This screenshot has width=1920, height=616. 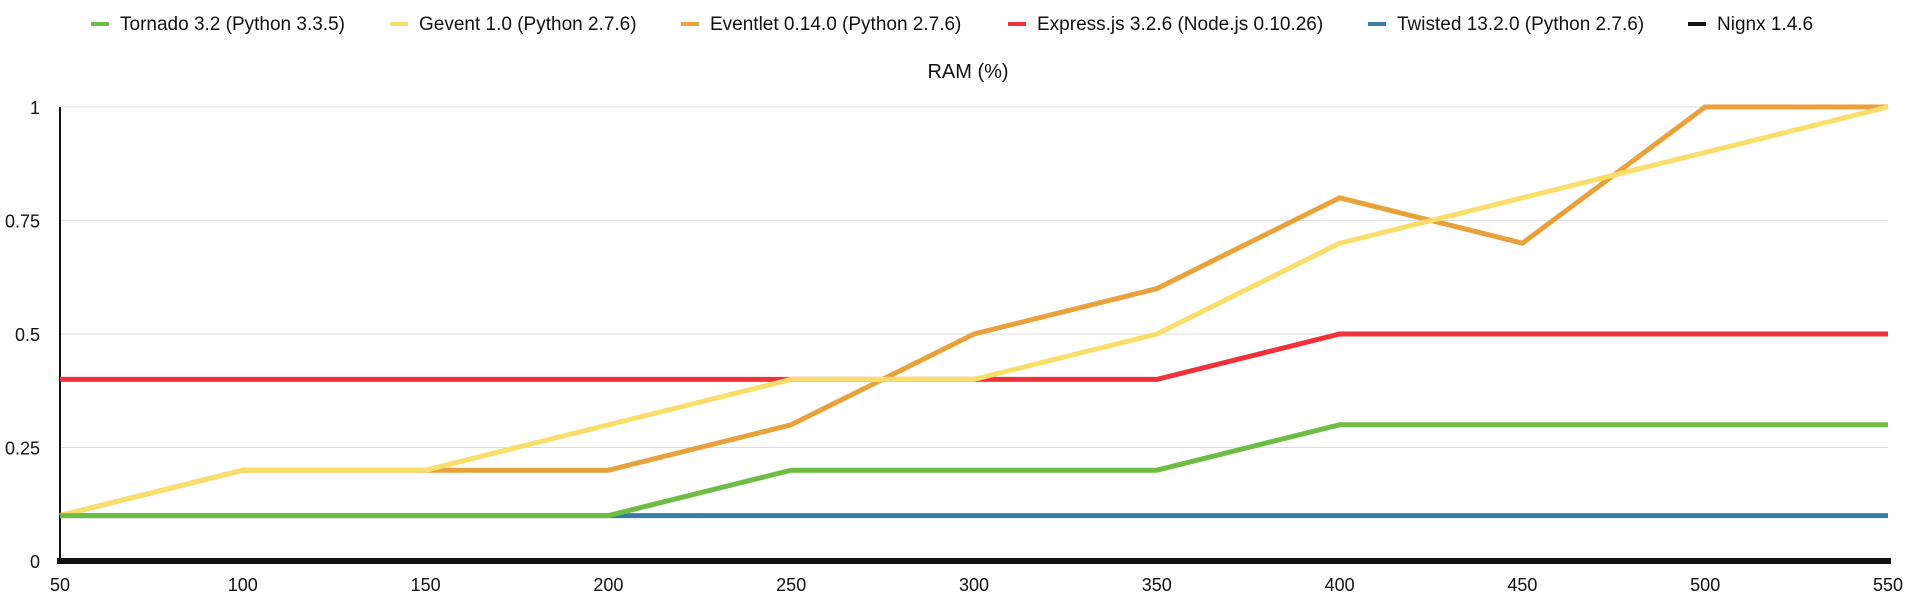 I want to click on legend-item-twisted-13-2-0-python-2-7-6: Twisted 13.2.0 (Python 2.7.6), so click(x=1506, y=24).